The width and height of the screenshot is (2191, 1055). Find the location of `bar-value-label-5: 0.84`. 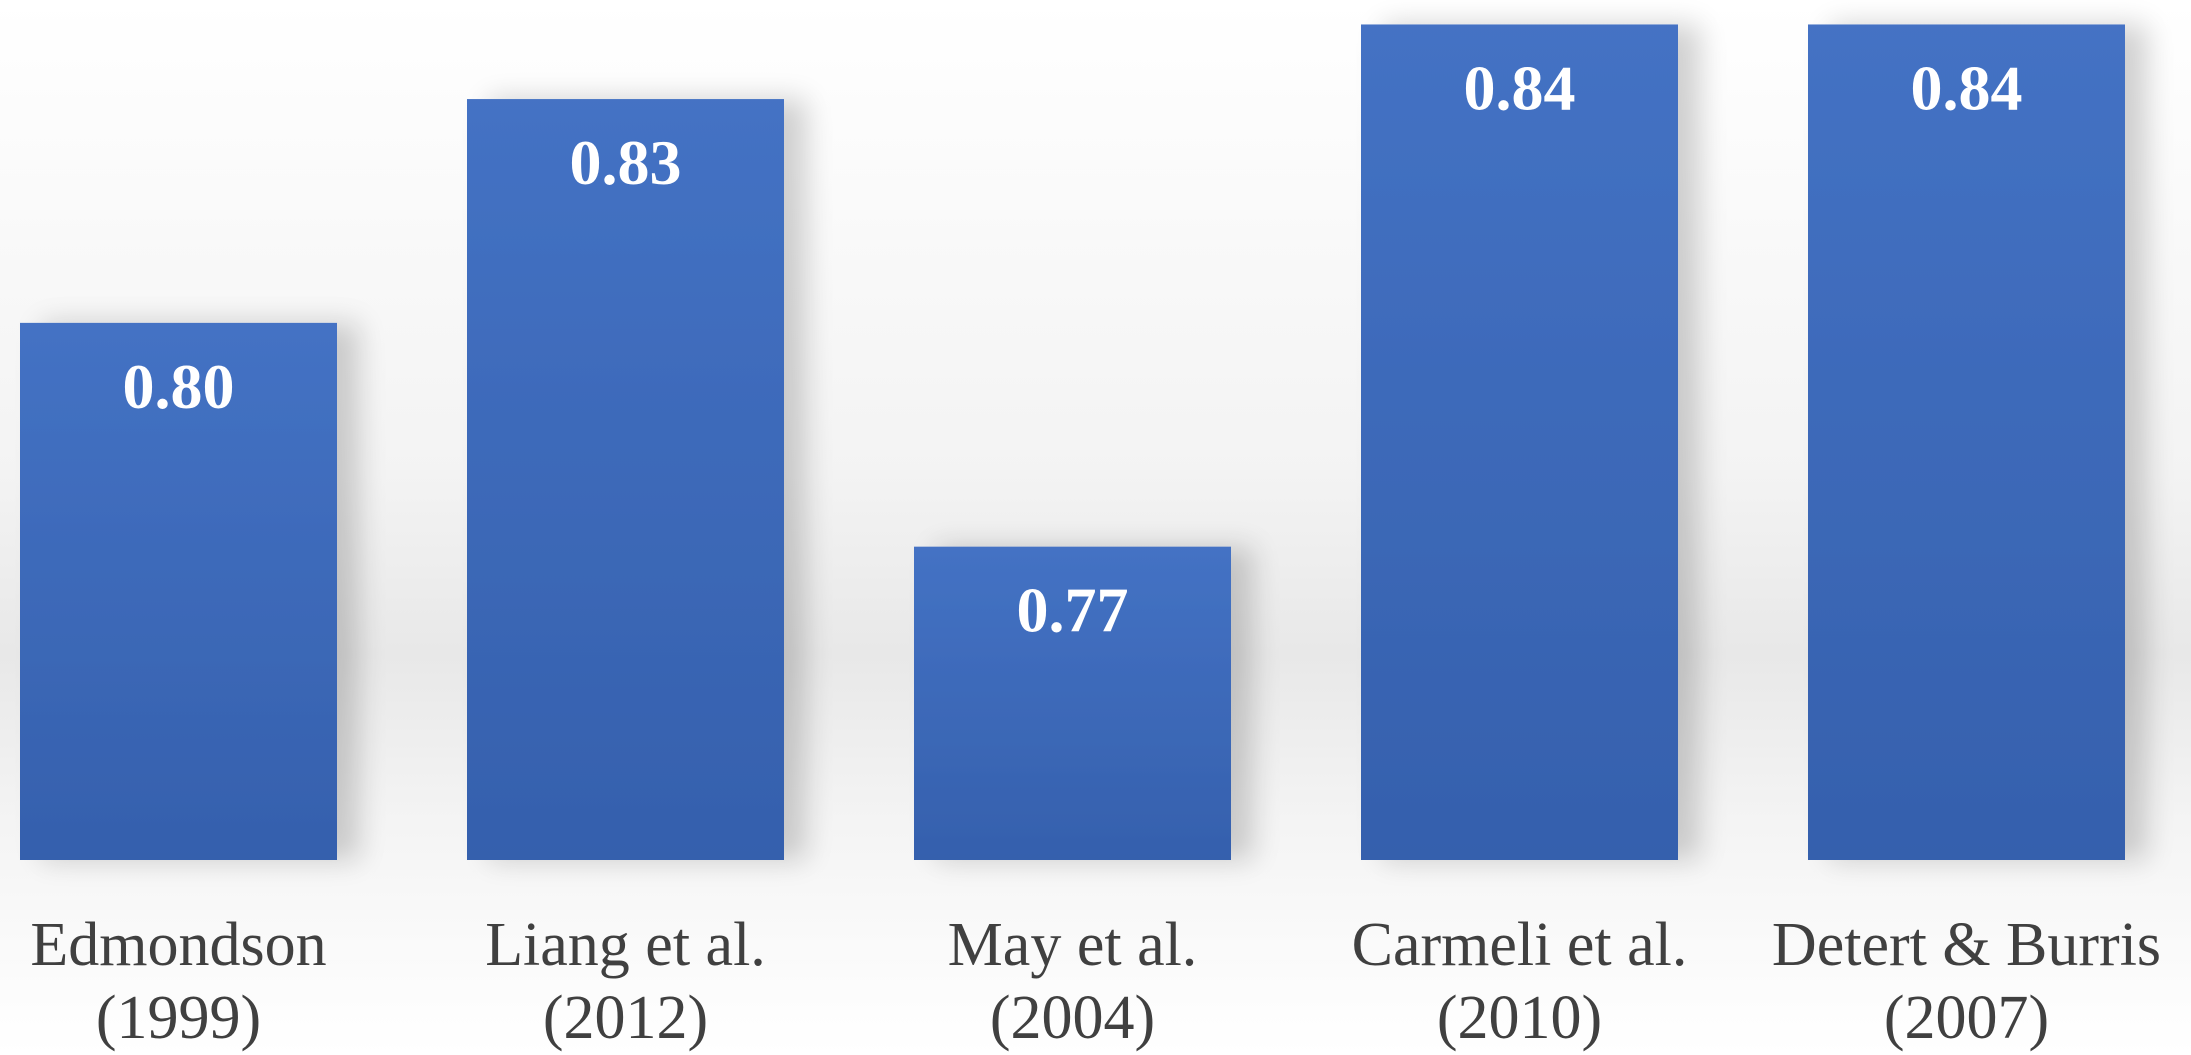

bar-value-label-5: 0.84 is located at coordinates (1967, 87).